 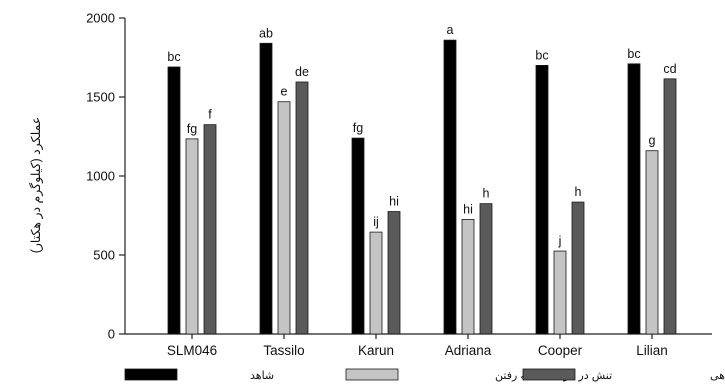 I want to click on x-tick-label: Karun, so click(x=376, y=350).